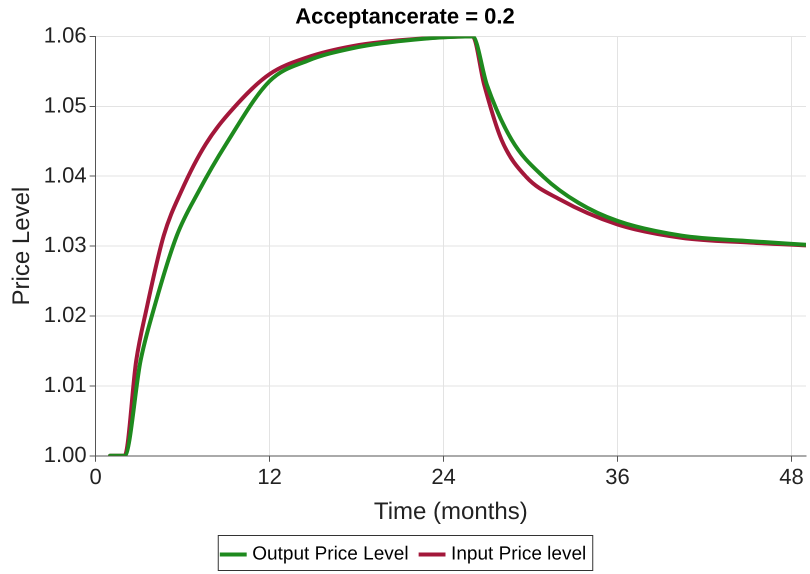 The height and width of the screenshot is (574, 810). What do you see at coordinates (65, 384) in the screenshot?
I see `y-tick-label: 1.01` at bounding box center [65, 384].